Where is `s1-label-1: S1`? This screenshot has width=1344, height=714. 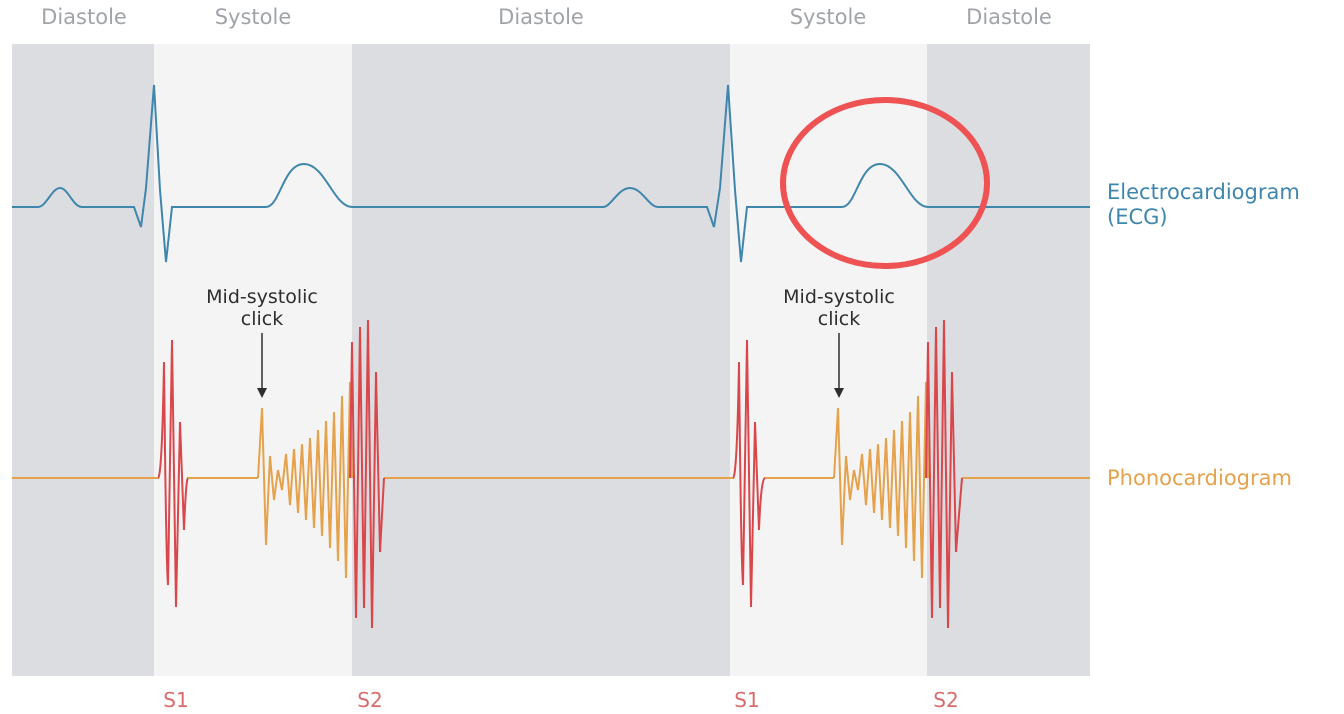 s1-label-1: S1 is located at coordinates (175, 700).